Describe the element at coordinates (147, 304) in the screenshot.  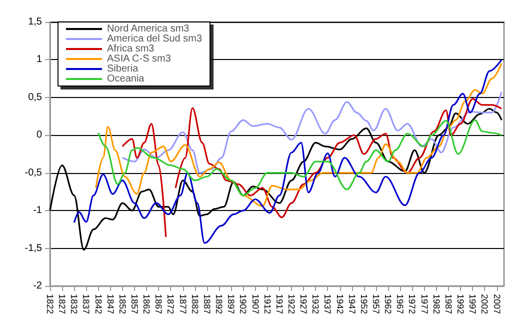
I see `x-tick-label: 1862` at that location.